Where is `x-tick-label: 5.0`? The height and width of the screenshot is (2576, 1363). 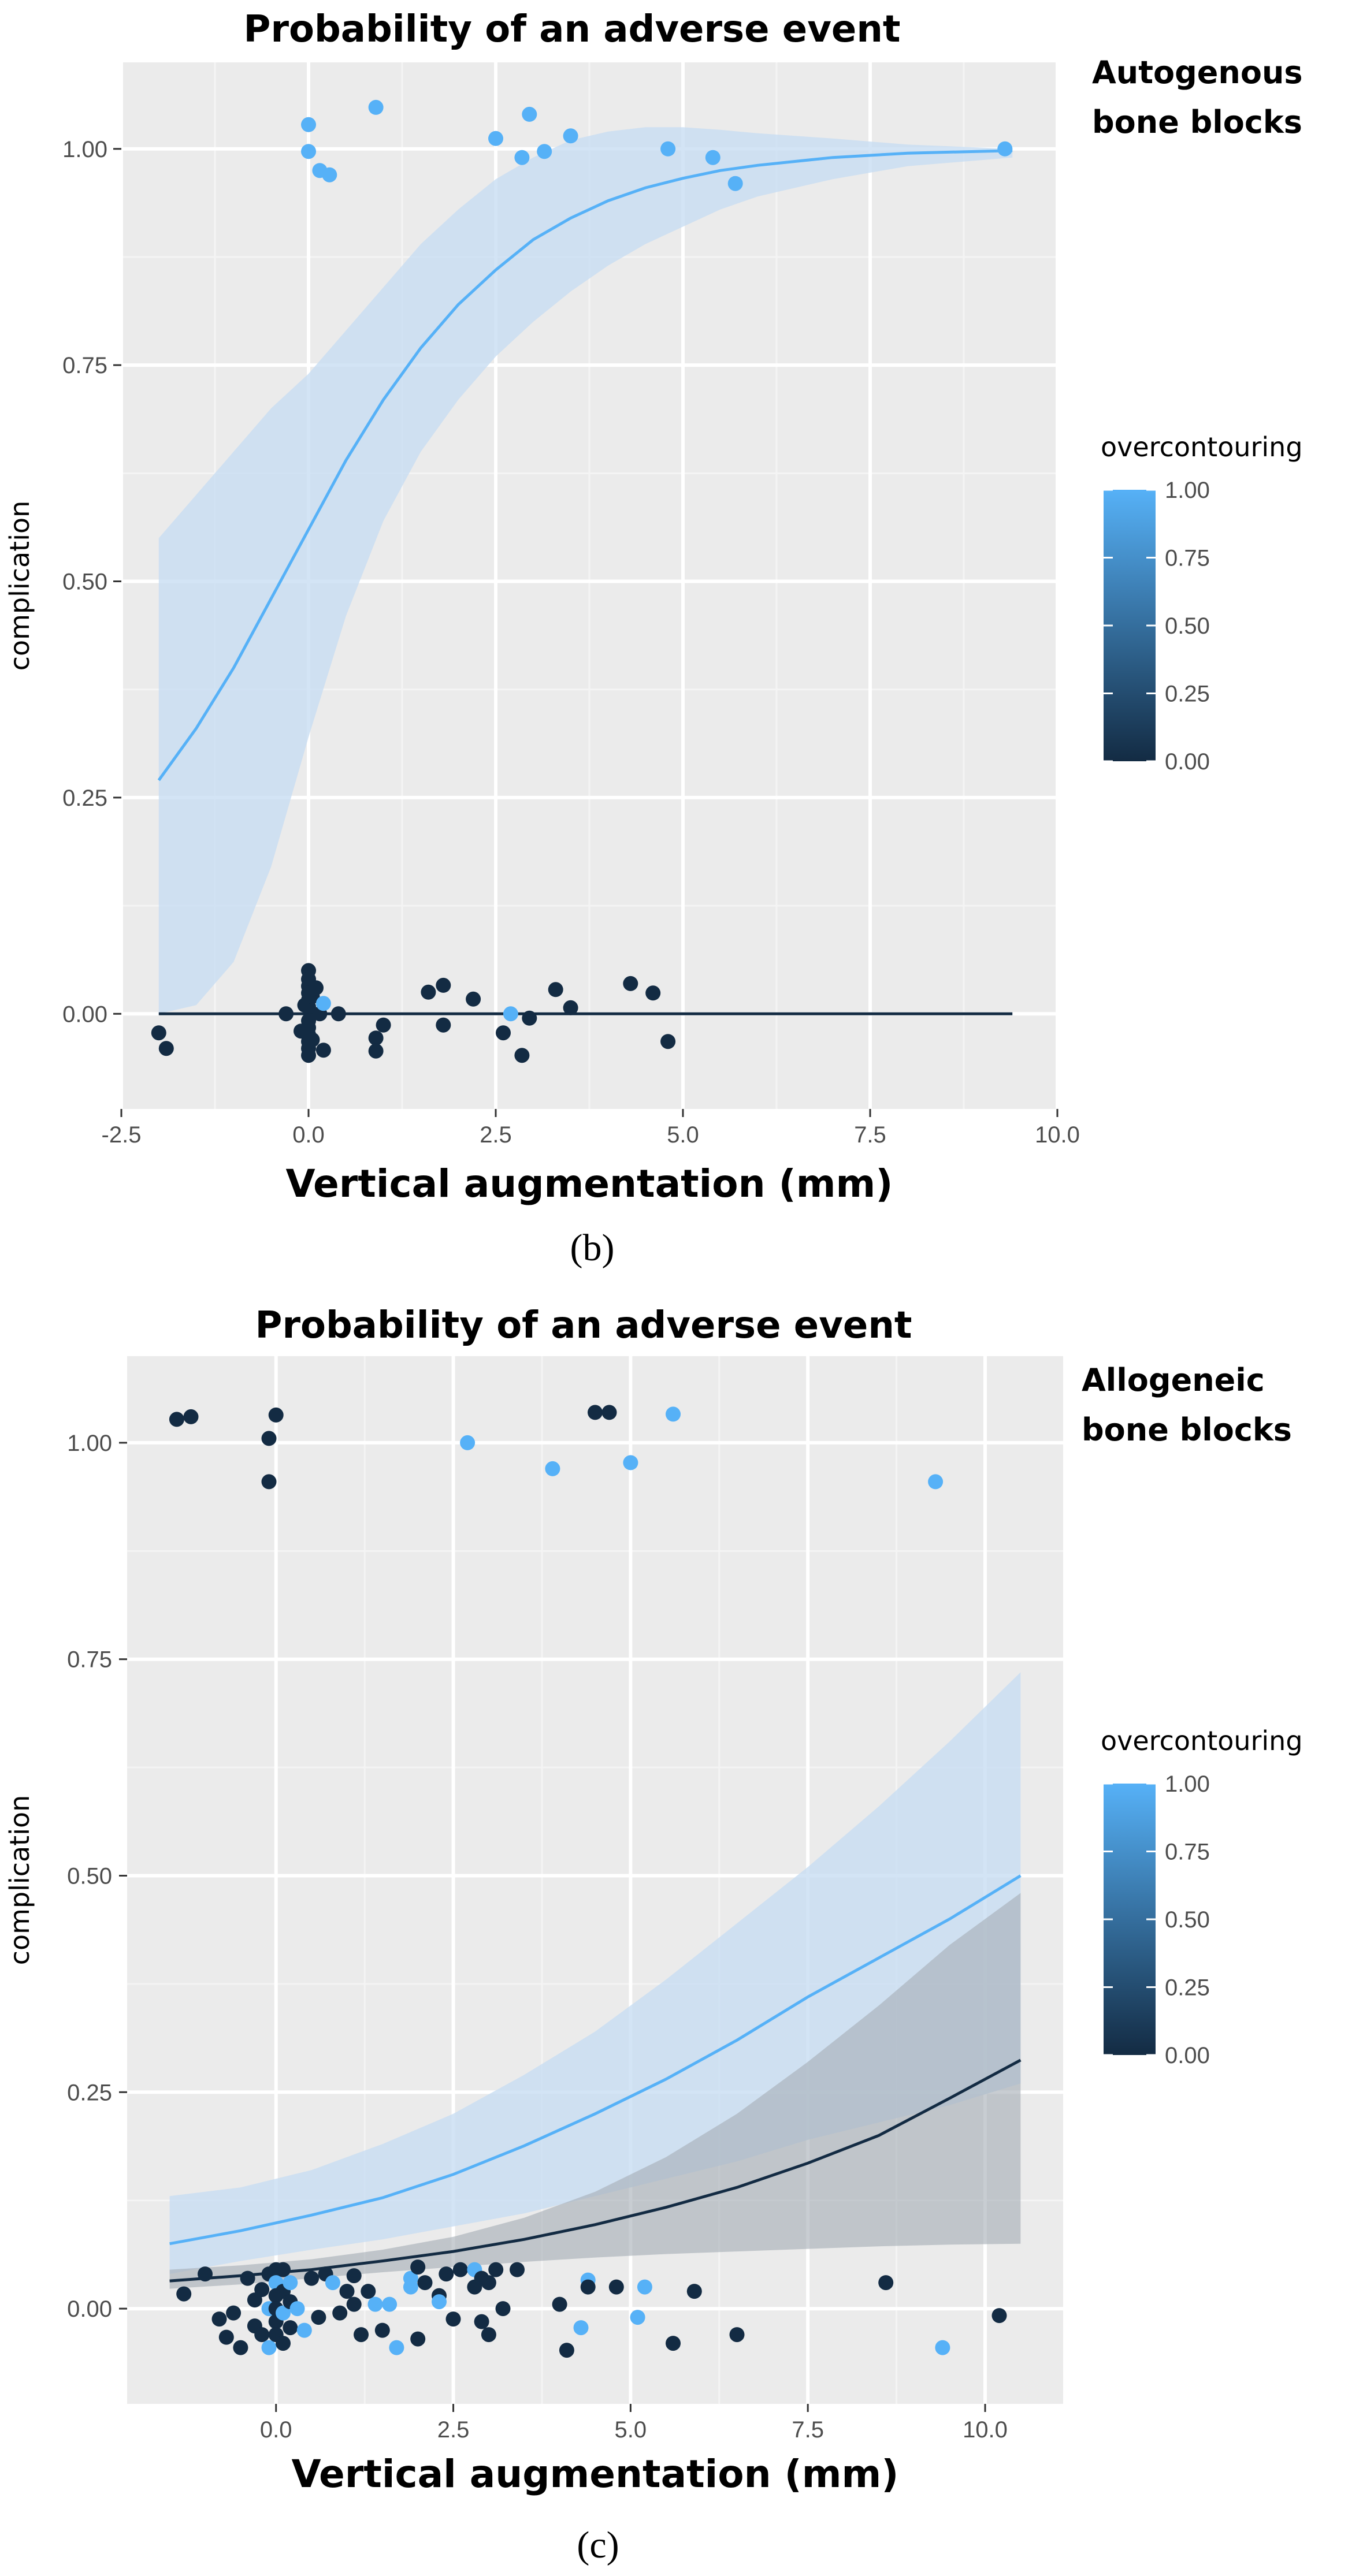
x-tick-label: 5.0 is located at coordinates (631, 2430).